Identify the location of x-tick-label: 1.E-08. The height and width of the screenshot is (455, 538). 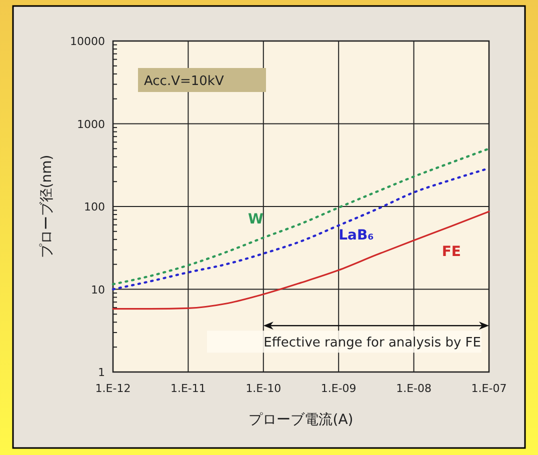
(414, 388).